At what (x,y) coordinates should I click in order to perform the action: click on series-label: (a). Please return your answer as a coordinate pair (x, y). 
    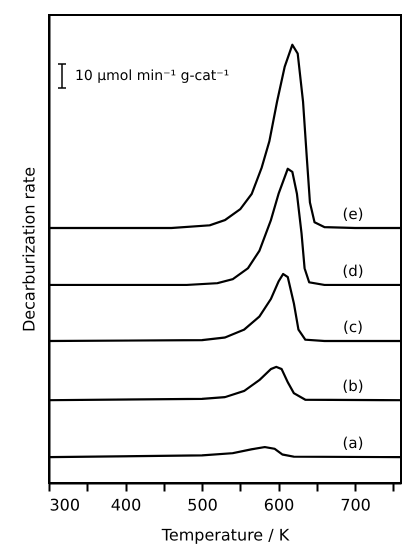
    Looking at the image, I should click on (353, 443).